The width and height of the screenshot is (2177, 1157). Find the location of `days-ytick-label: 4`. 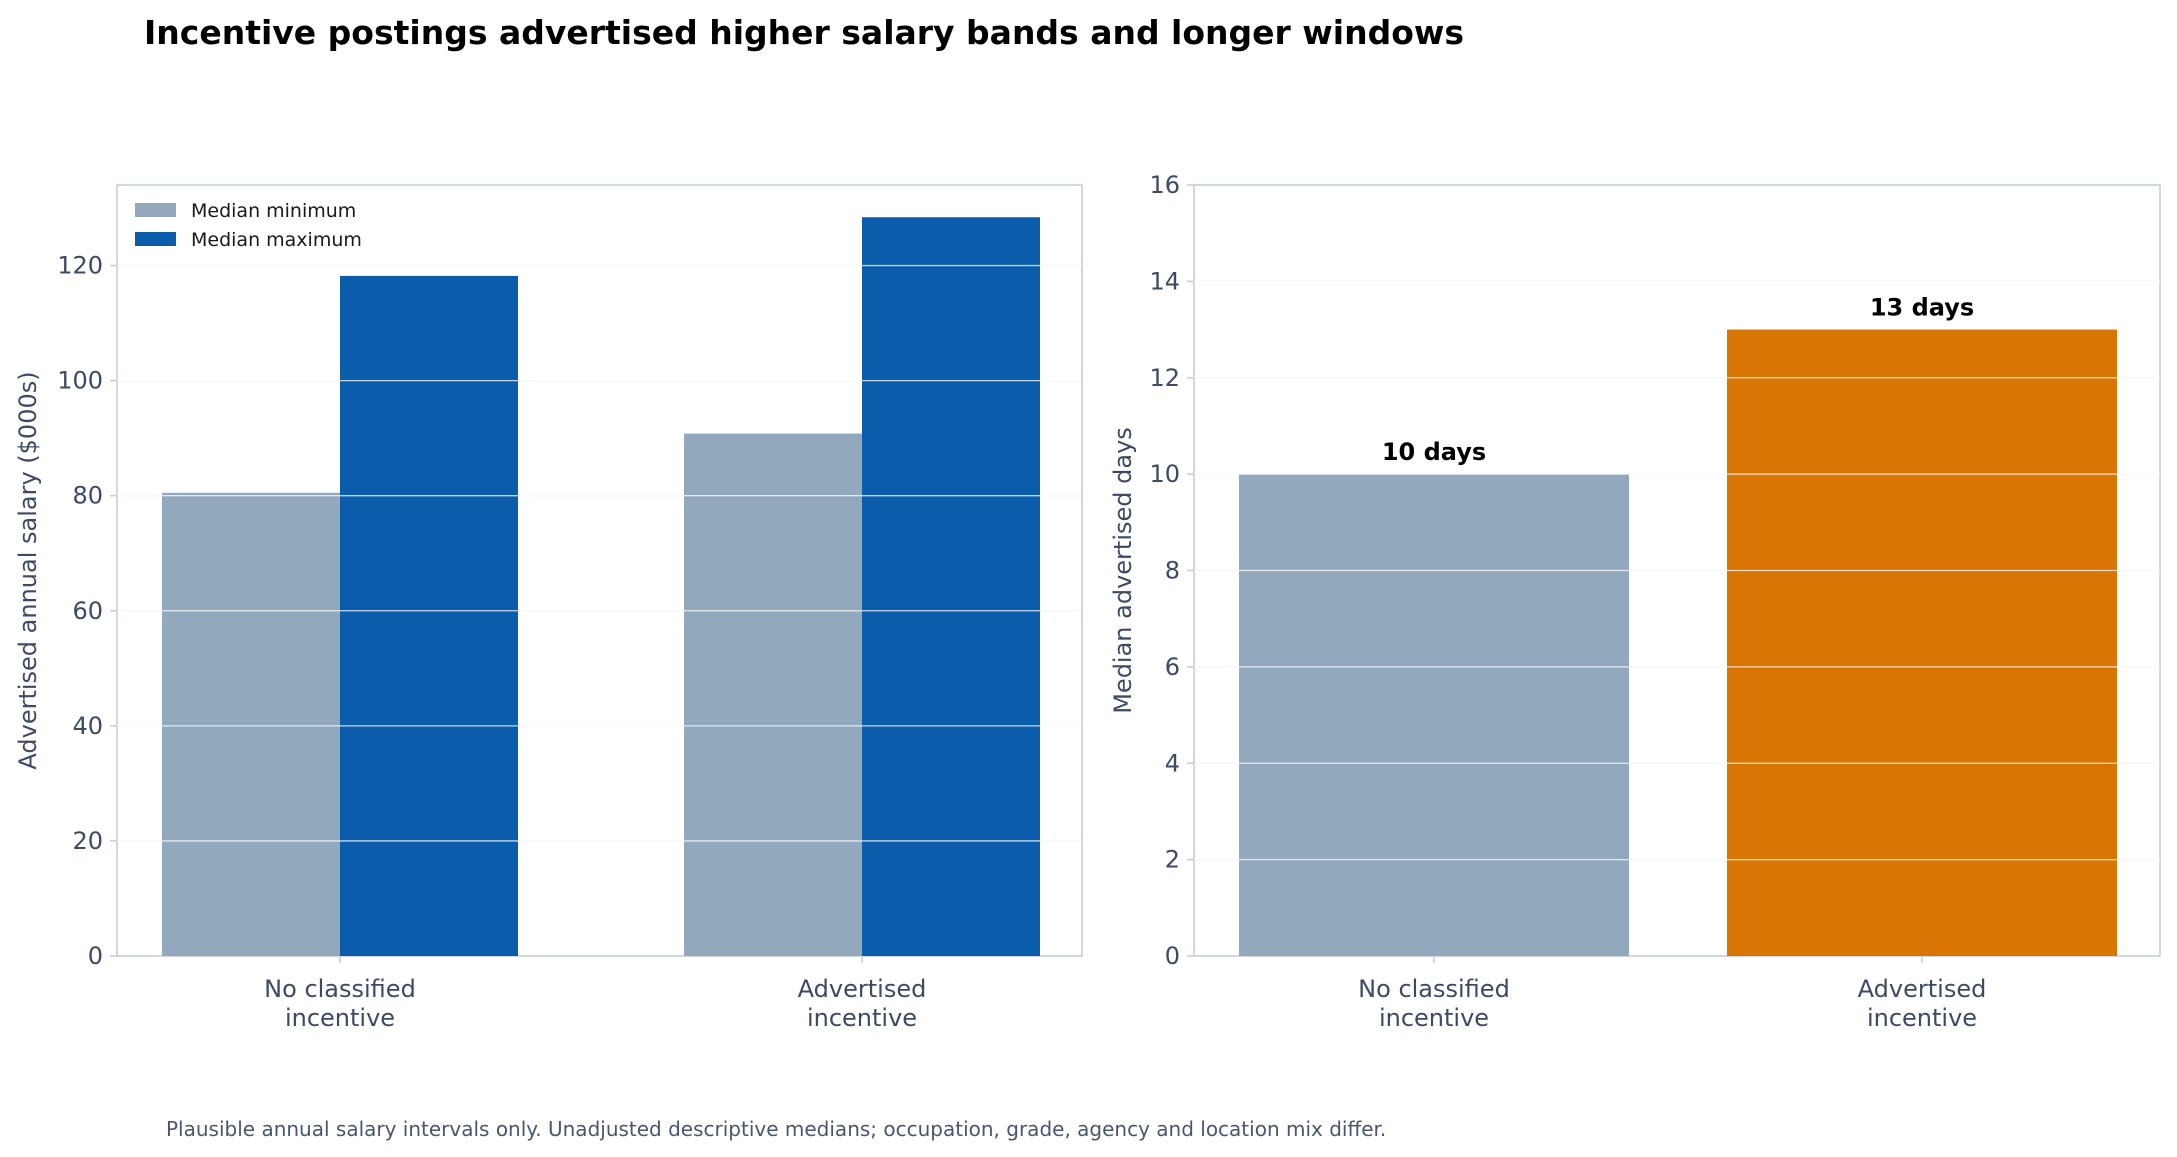

days-ytick-label: 4 is located at coordinates (1172, 763).